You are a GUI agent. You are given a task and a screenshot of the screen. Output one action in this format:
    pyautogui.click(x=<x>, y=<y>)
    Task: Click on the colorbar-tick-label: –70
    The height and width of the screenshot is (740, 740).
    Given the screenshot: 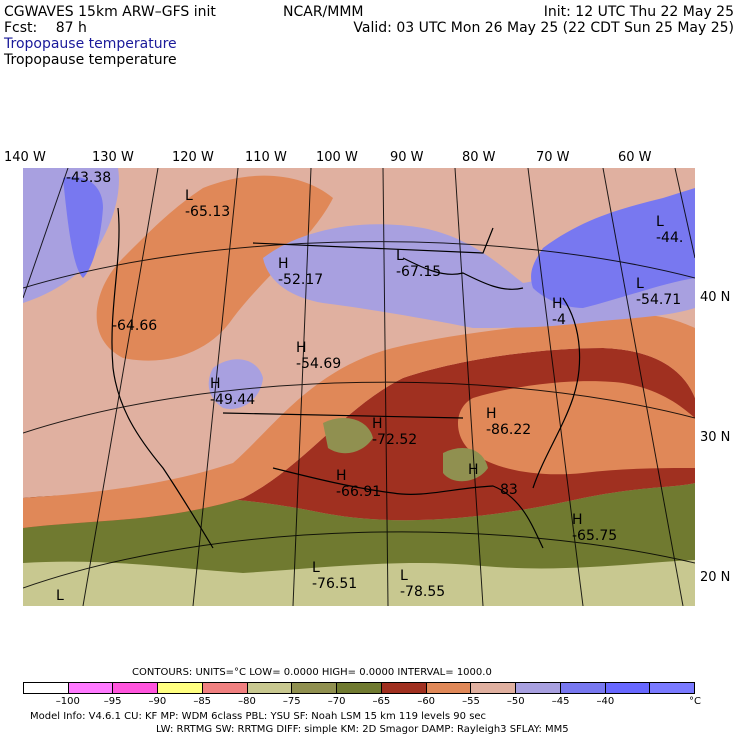 What is the action you would take?
    pyautogui.click(x=336, y=701)
    